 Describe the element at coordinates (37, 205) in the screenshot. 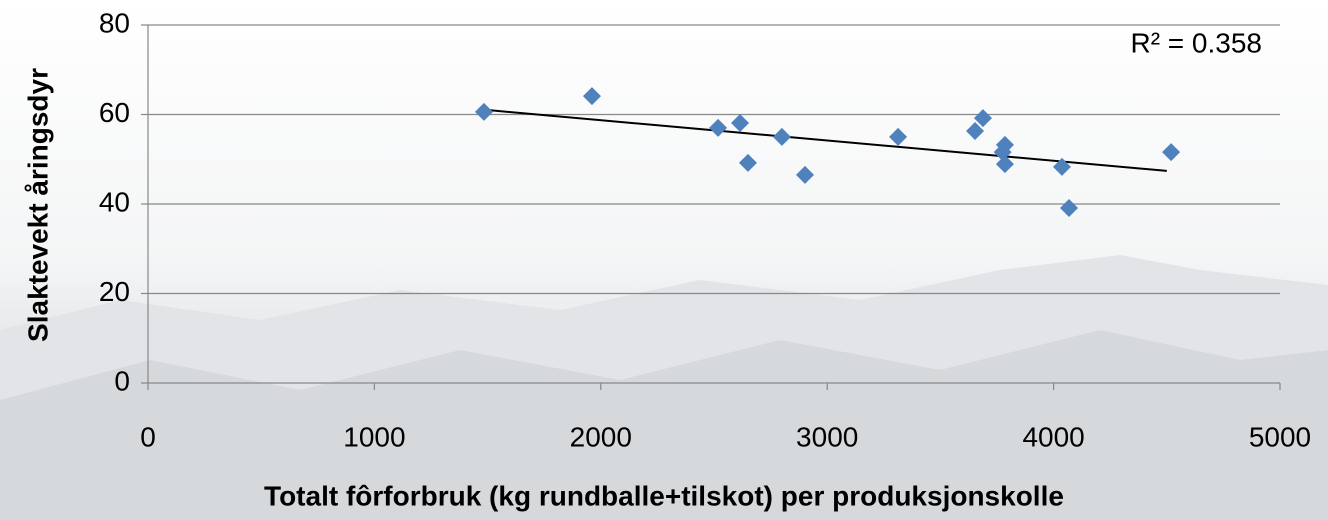

I see `y-axis-title: Slaktevekt åringsdyr` at that location.